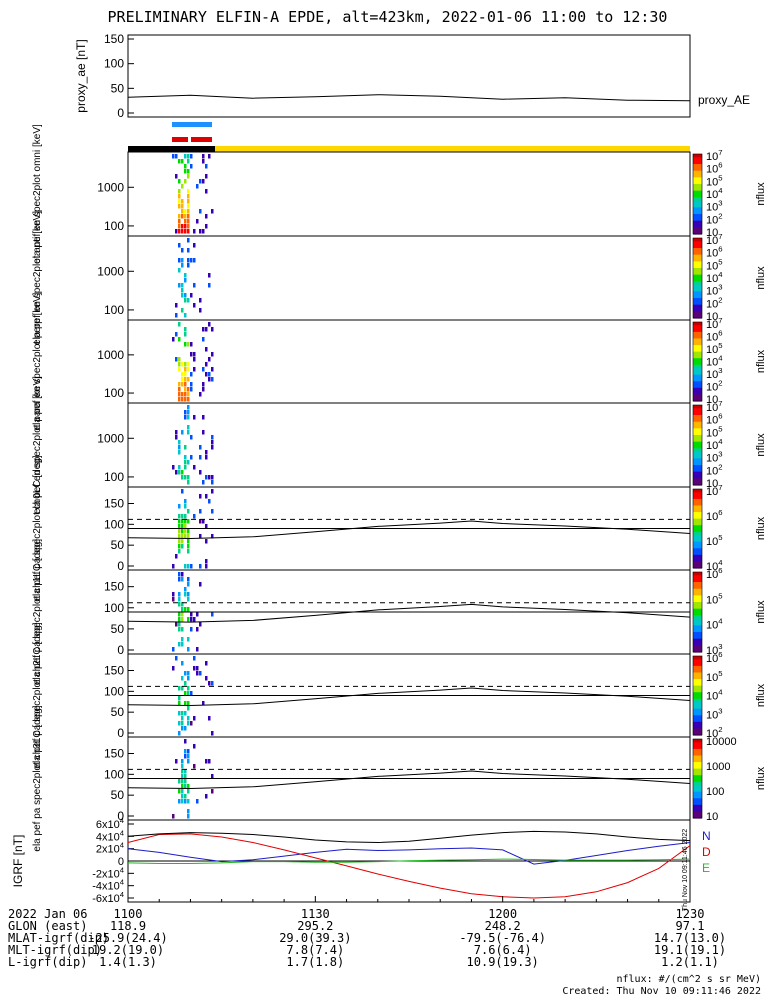  I want to click on orbit-row-value: 19.2(19.0), so click(128, 950).